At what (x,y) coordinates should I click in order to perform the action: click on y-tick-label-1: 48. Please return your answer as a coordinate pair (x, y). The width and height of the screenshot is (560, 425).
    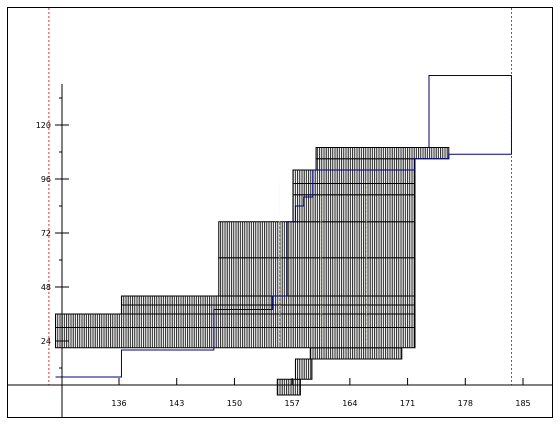
    Looking at the image, I should click on (46, 287).